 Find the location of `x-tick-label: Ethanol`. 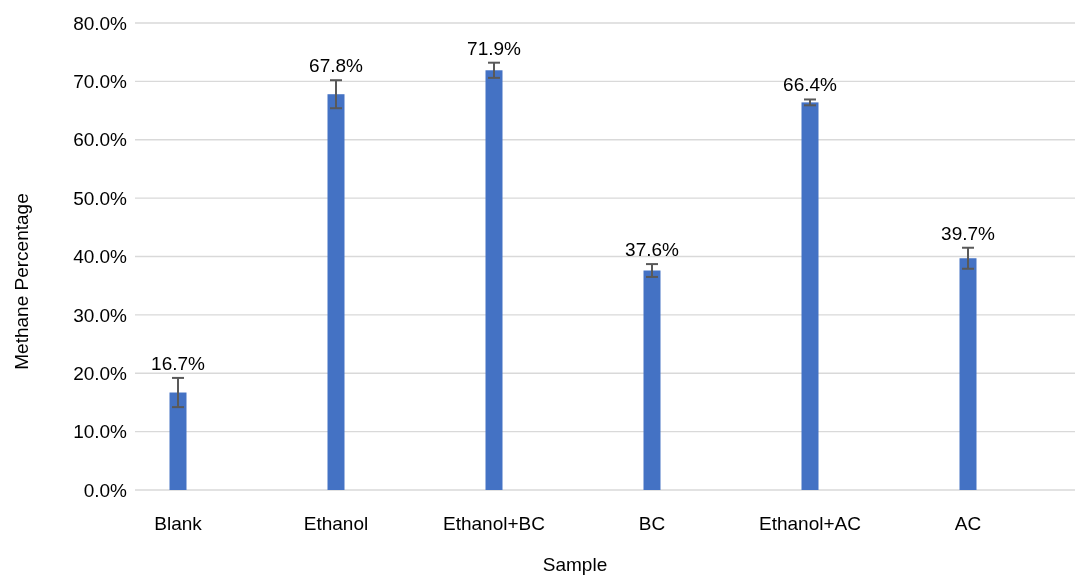

x-tick-label: Ethanol is located at coordinates (336, 523).